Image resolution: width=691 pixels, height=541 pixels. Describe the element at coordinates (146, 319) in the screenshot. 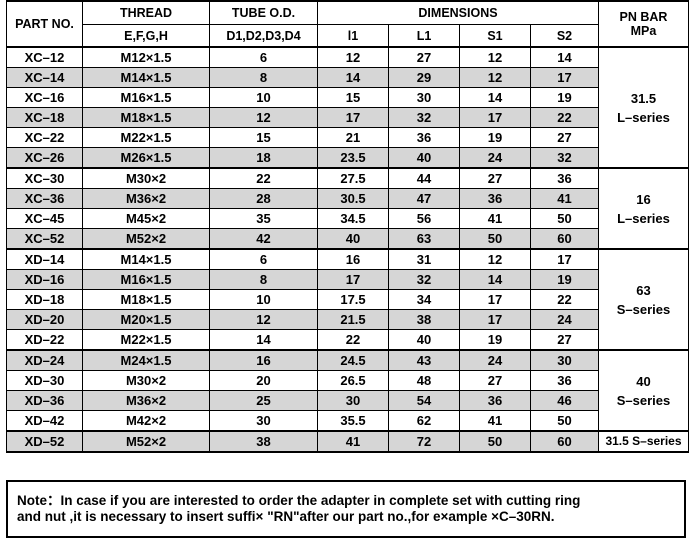

I see `thread-cell: M20×1.5` at that location.